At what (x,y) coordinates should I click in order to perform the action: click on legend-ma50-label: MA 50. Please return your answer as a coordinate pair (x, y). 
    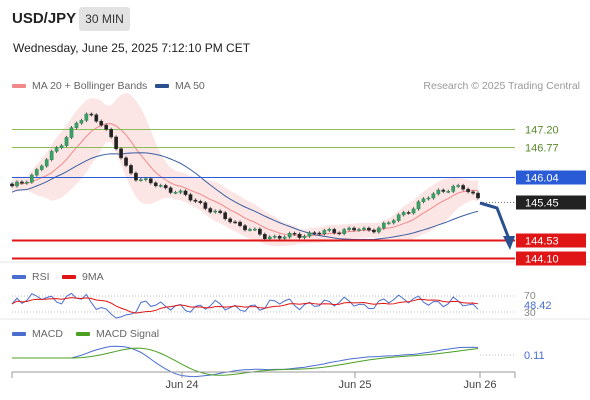
    Looking at the image, I should click on (190, 86).